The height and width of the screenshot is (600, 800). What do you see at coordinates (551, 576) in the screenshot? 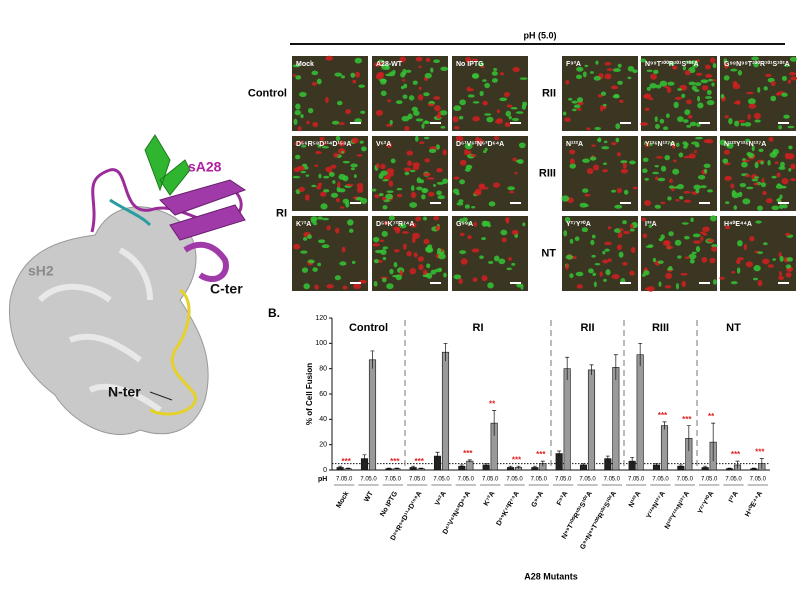
I see `x-axis-title: A28 Mutants` at bounding box center [551, 576].